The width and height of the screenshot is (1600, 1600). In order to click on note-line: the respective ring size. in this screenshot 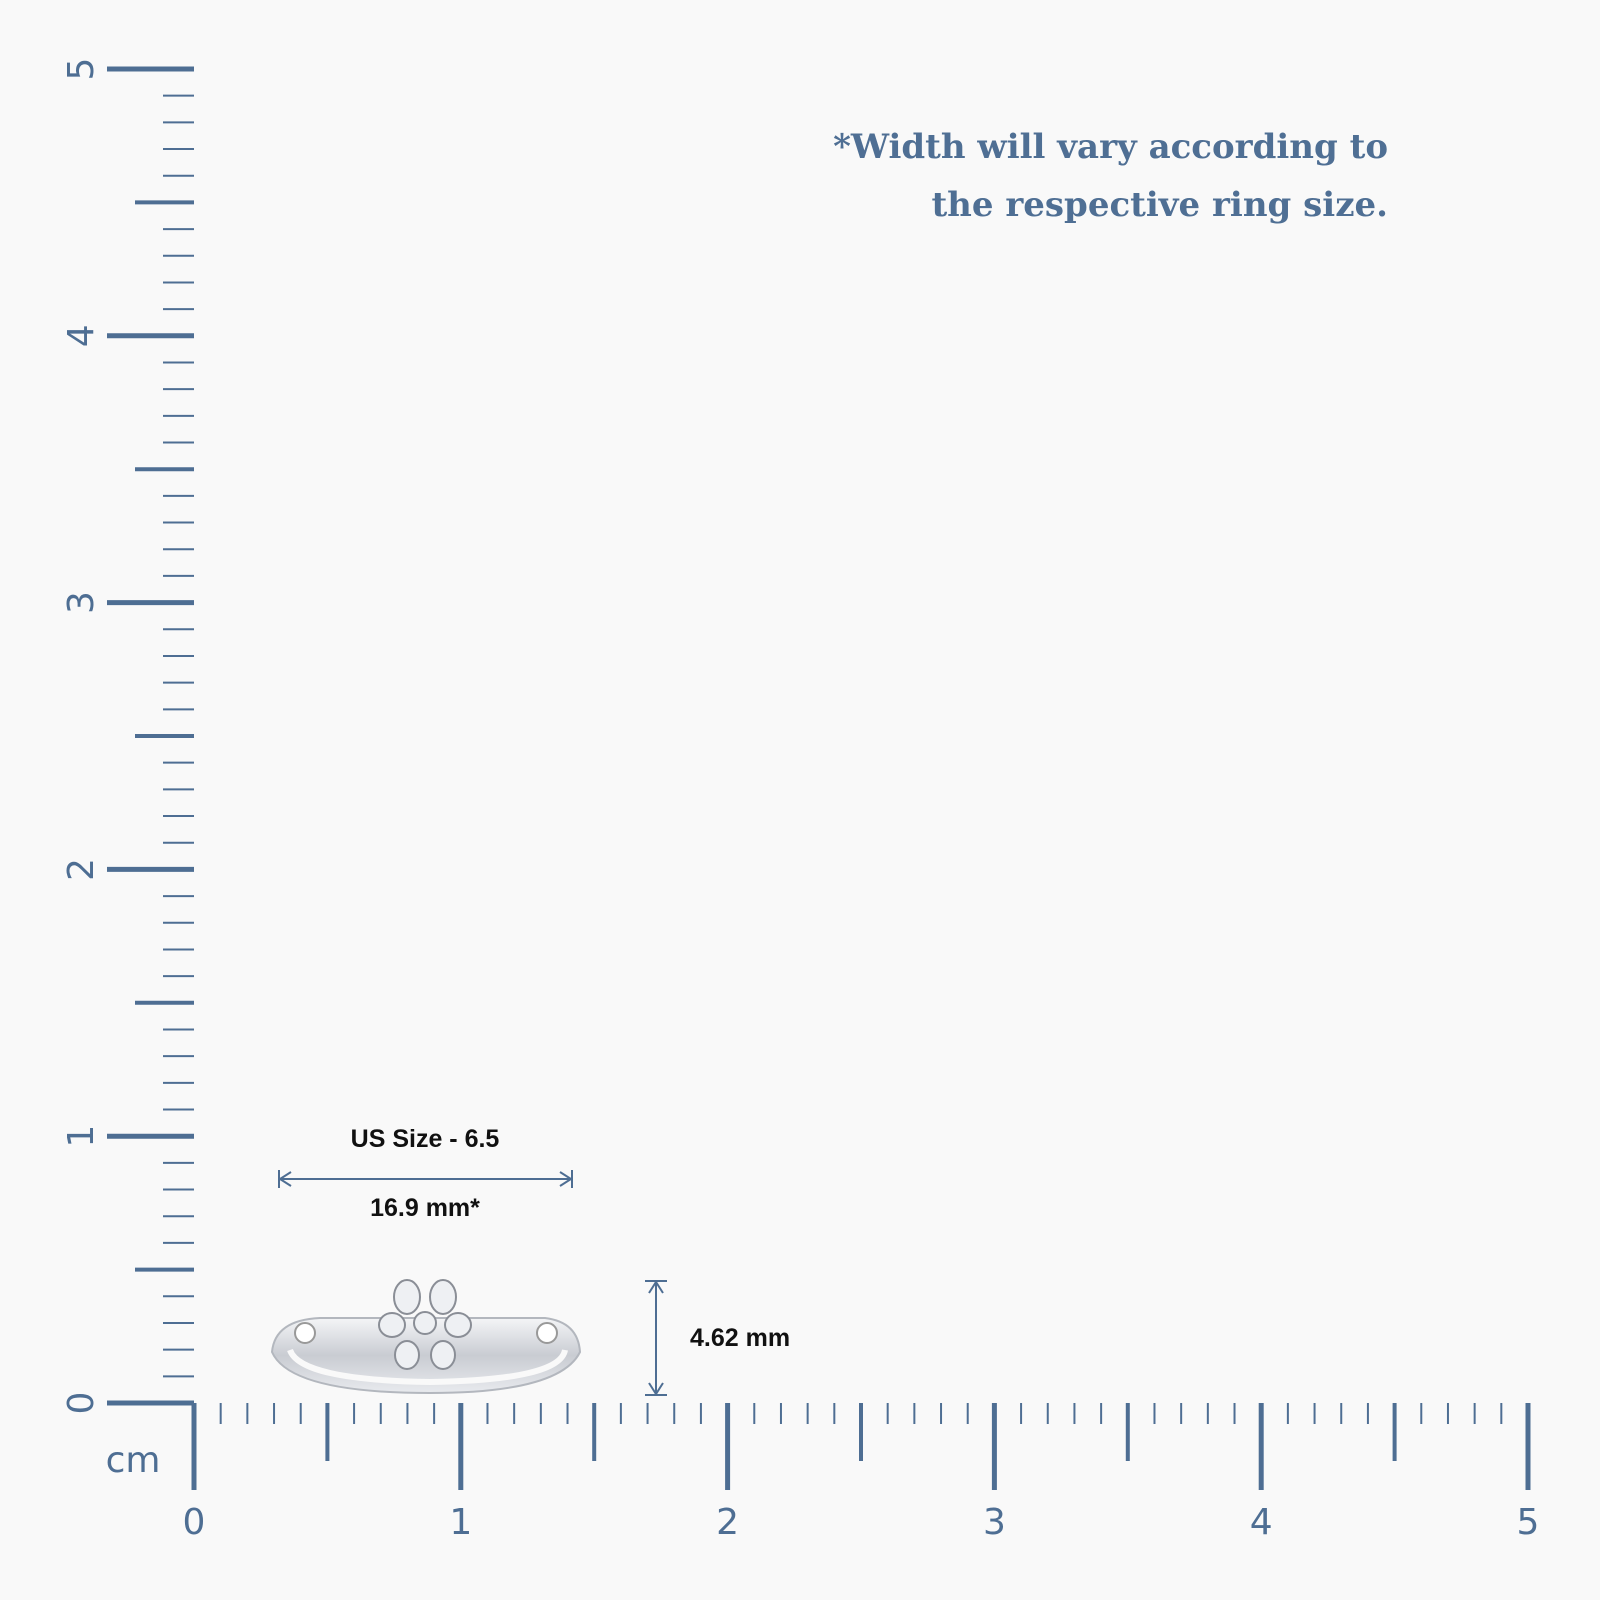, I will do `click(1159, 205)`.